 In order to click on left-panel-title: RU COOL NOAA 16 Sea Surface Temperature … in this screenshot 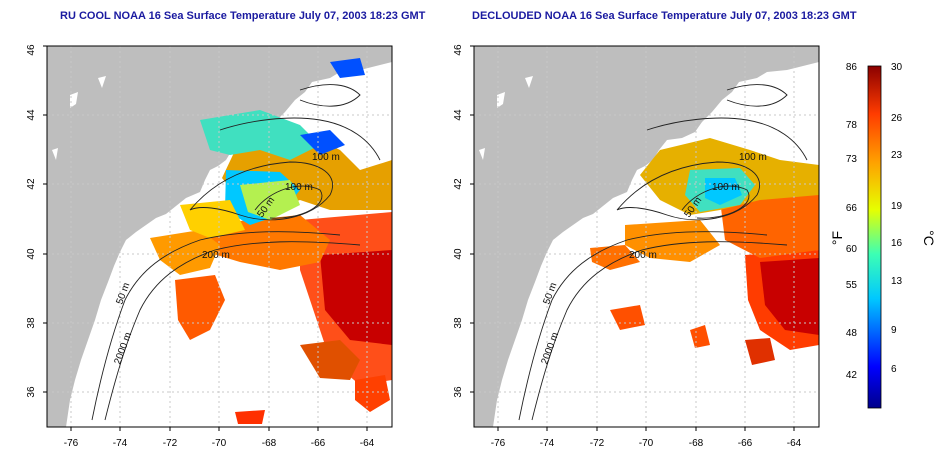, I will do `click(243, 16)`.